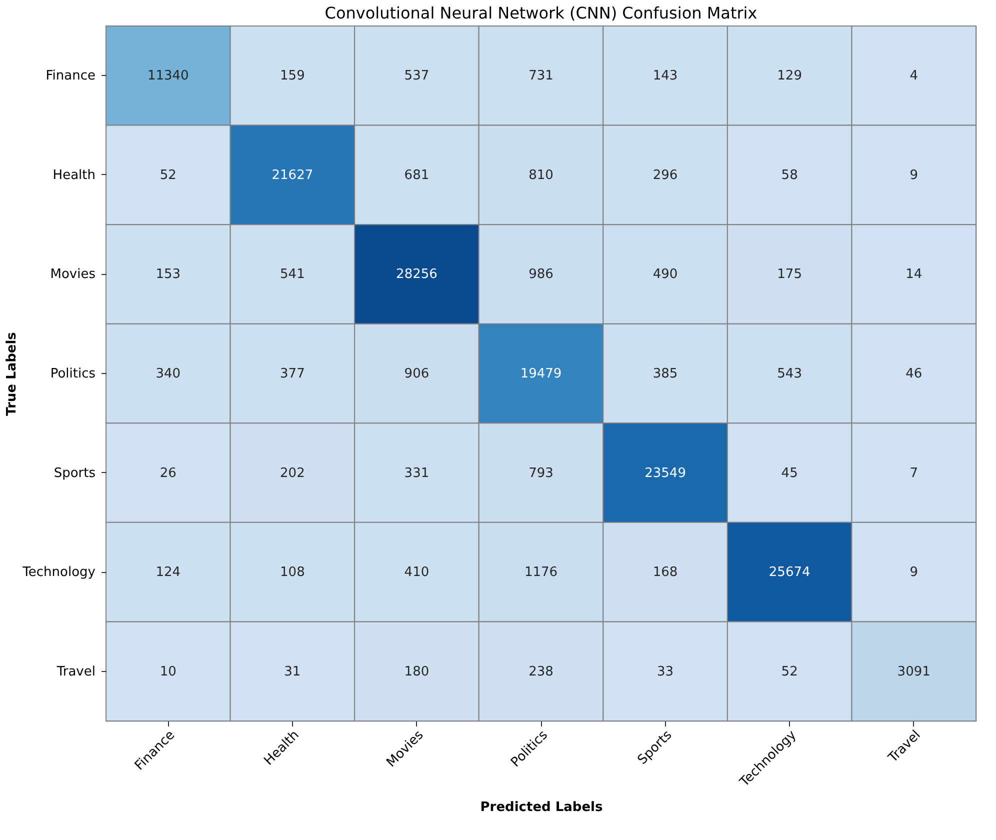 This screenshot has height=840, width=996. I want to click on data-label: 1176, so click(541, 572).